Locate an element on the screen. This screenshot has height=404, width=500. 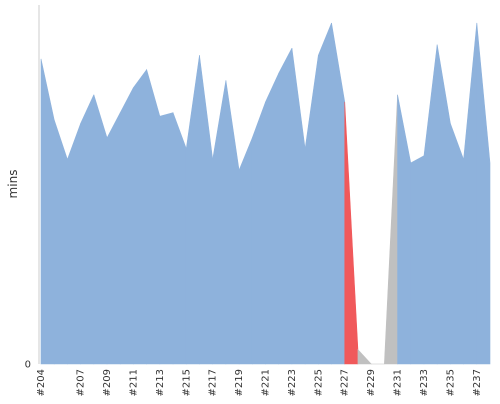
x-tick-label-231: #231 is located at coordinates (398, 382).